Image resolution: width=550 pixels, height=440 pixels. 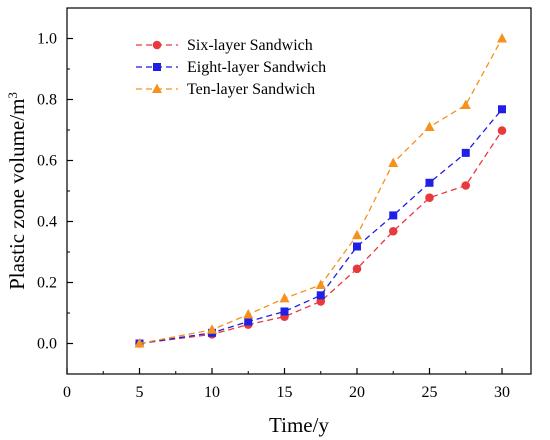 I want to click on x-tick-label: 25, so click(x=430, y=392).